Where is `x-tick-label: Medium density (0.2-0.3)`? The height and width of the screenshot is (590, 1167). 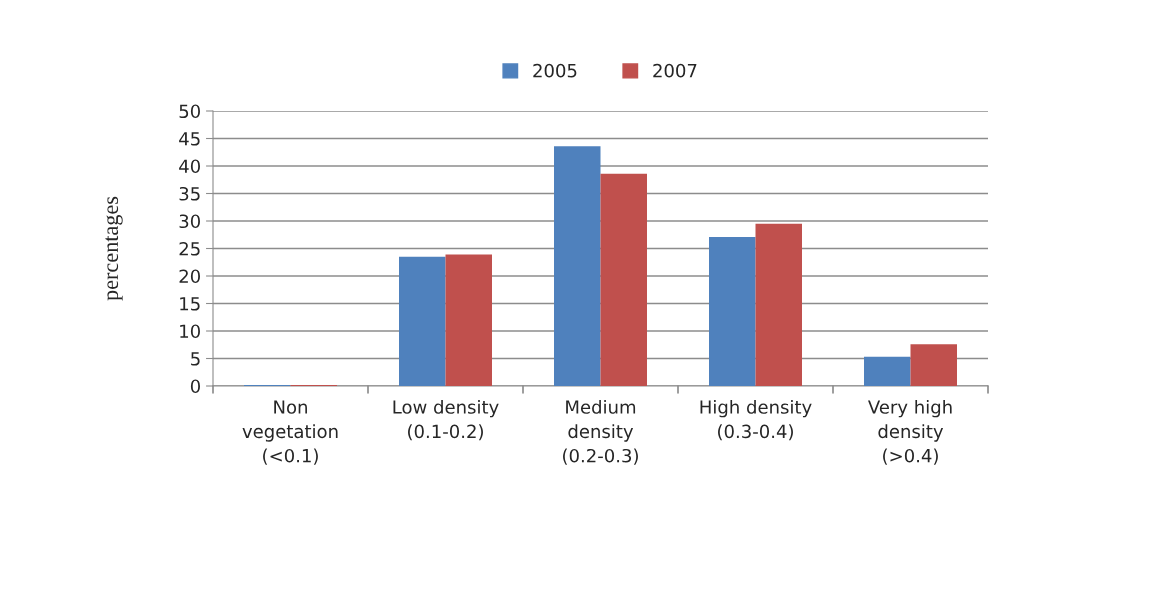
x-tick-label: Medium density (0.2-0.3) is located at coordinates (600, 432).